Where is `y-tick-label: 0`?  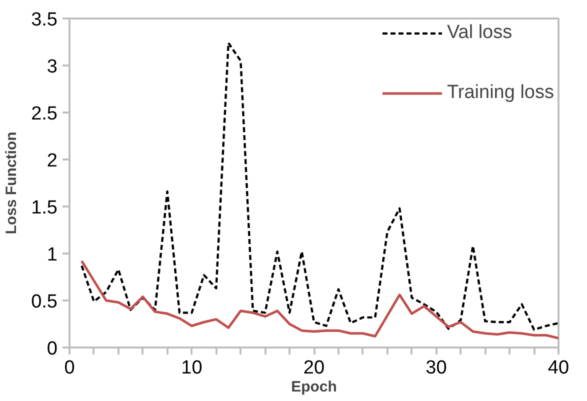 y-tick-label: 0 is located at coordinates (52, 349).